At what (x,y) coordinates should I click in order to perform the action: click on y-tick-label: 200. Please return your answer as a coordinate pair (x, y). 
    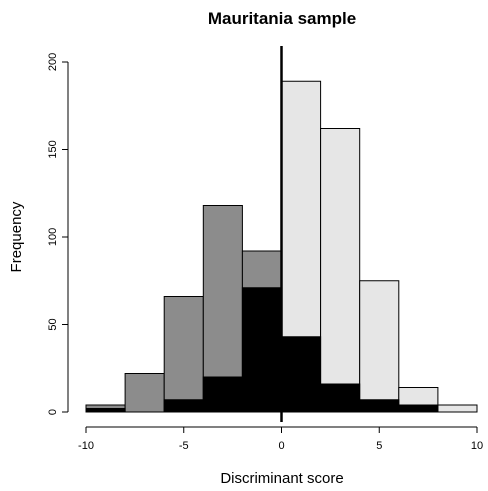
    Looking at the image, I should click on (53, 62).